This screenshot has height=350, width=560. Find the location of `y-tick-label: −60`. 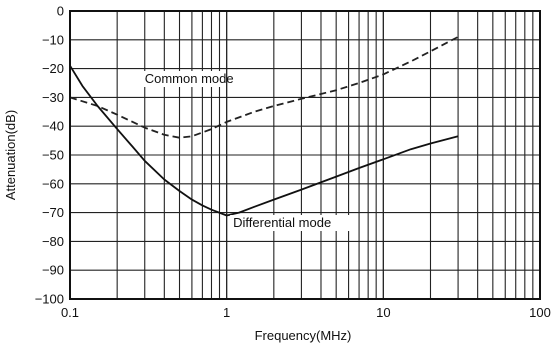

y-tick-label: −60 is located at coordinates (53, 183).